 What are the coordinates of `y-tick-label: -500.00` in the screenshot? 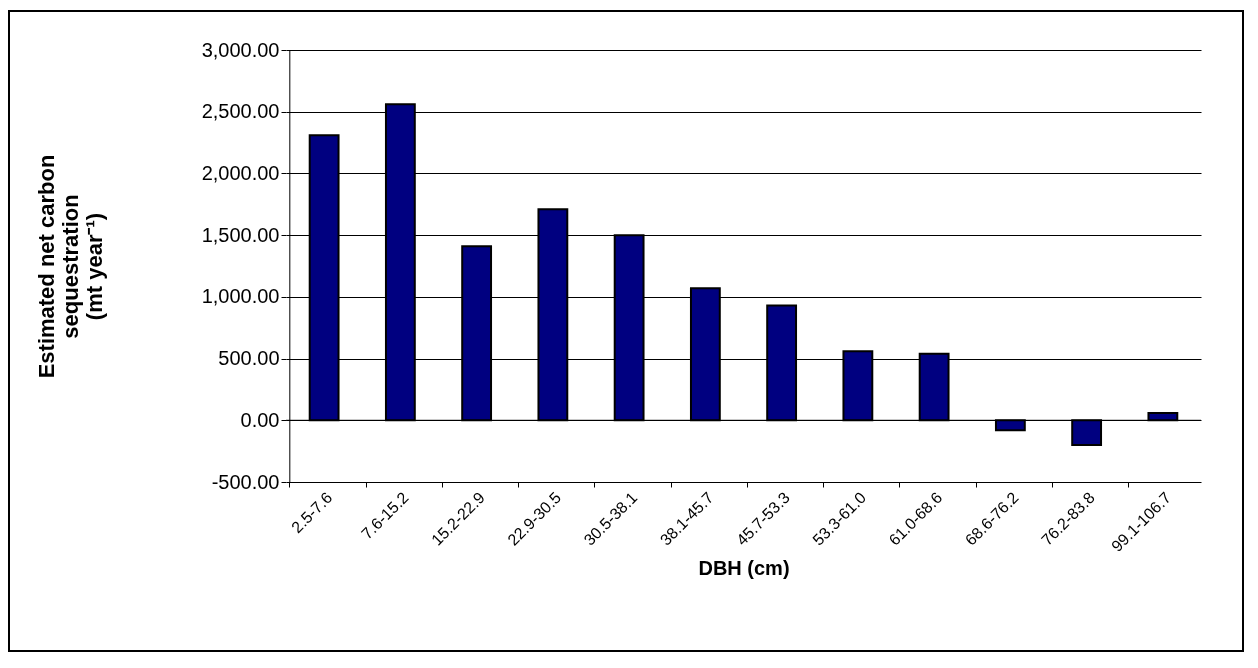 It's located at (245, 481).